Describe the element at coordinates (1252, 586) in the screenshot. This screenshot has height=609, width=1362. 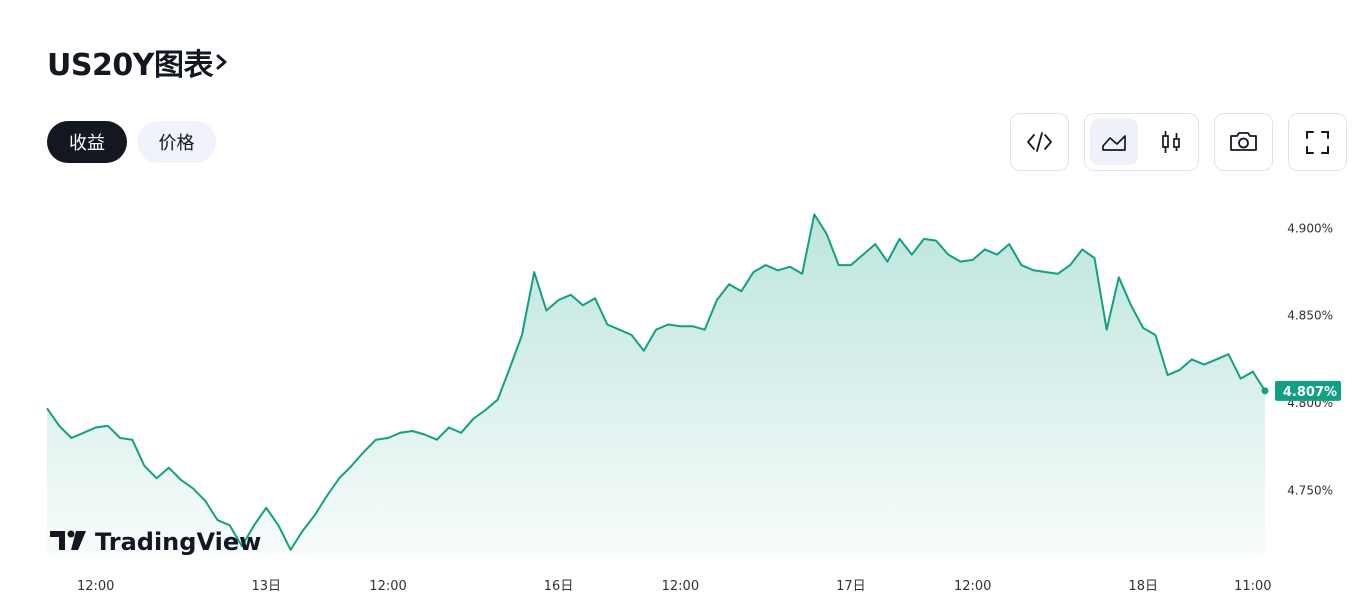
I see `x-tick-label: 11:00` at that location.